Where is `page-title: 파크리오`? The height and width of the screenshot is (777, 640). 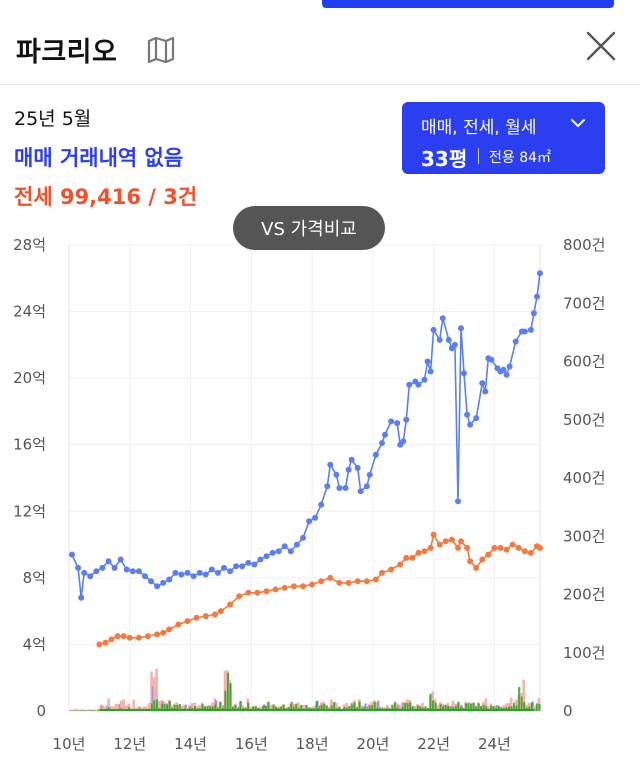
page-title: 파크리오 is located at coordinates (67, 52).